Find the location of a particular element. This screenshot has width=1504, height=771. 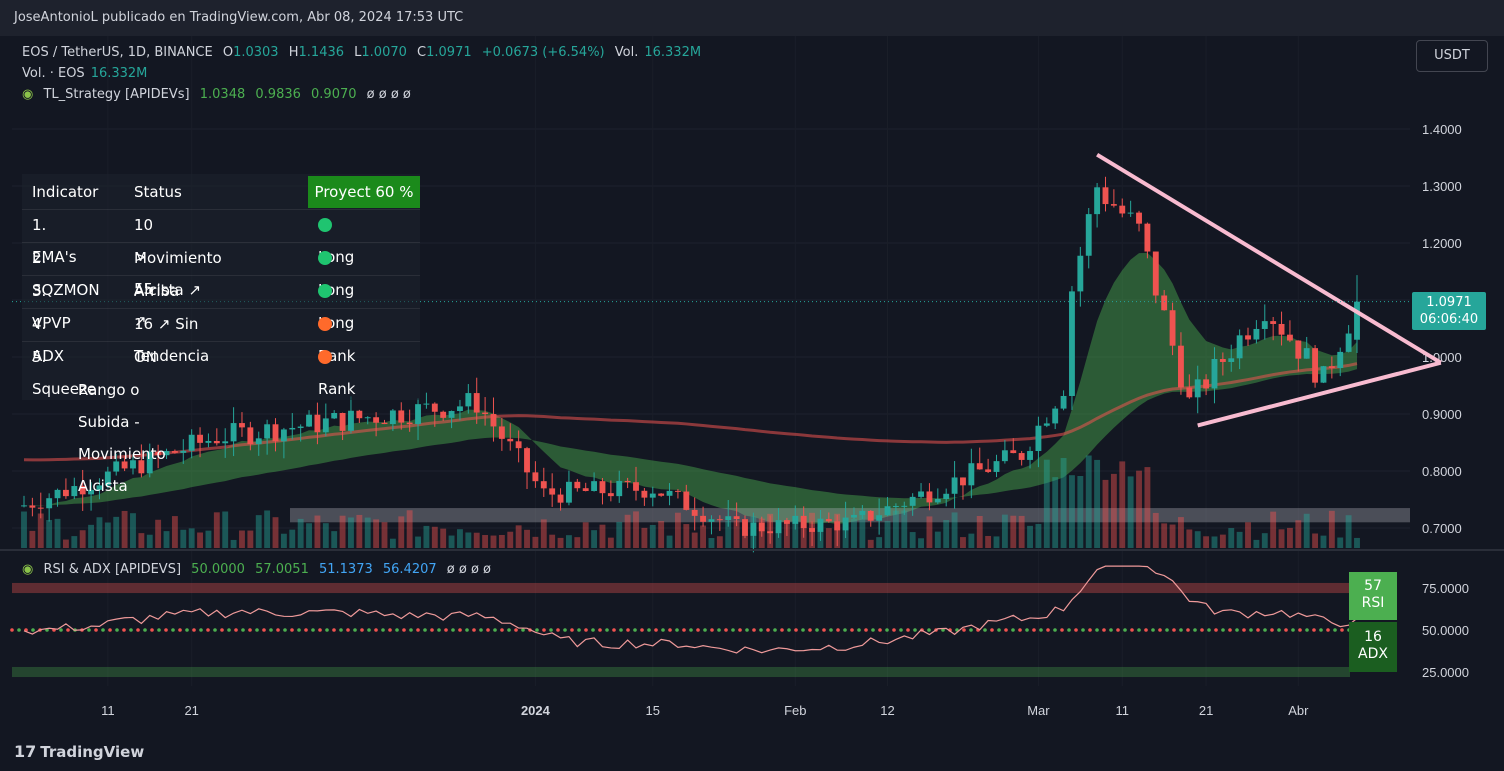

table-row-indicator: 4. ADX is located at coordinates (48, 340).